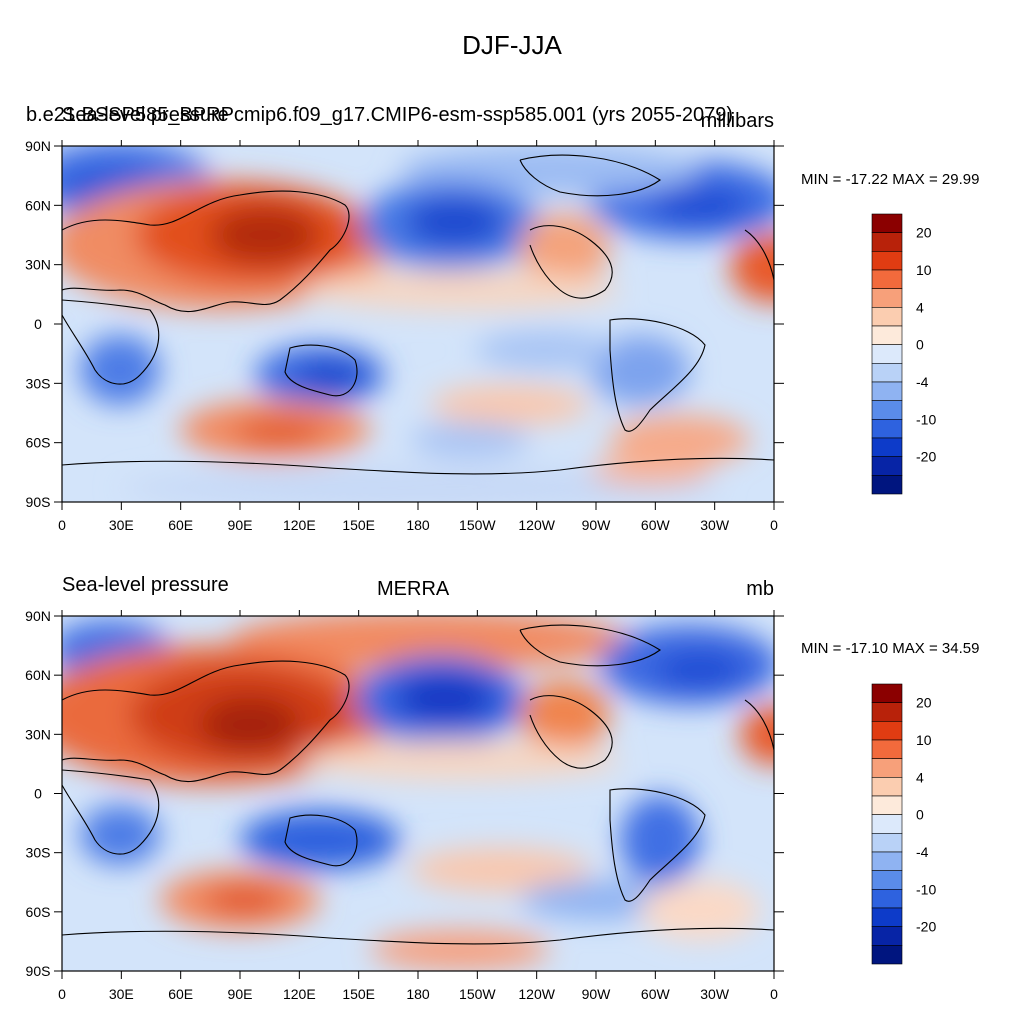 The height and width of the screenshot is (1024, 1024). What do you see at coordinates (890, 179) in the screenshot?
I see `panel1-minmax: MIN = -17.22 MAX = 29.99` at bounding box center [890, 179].